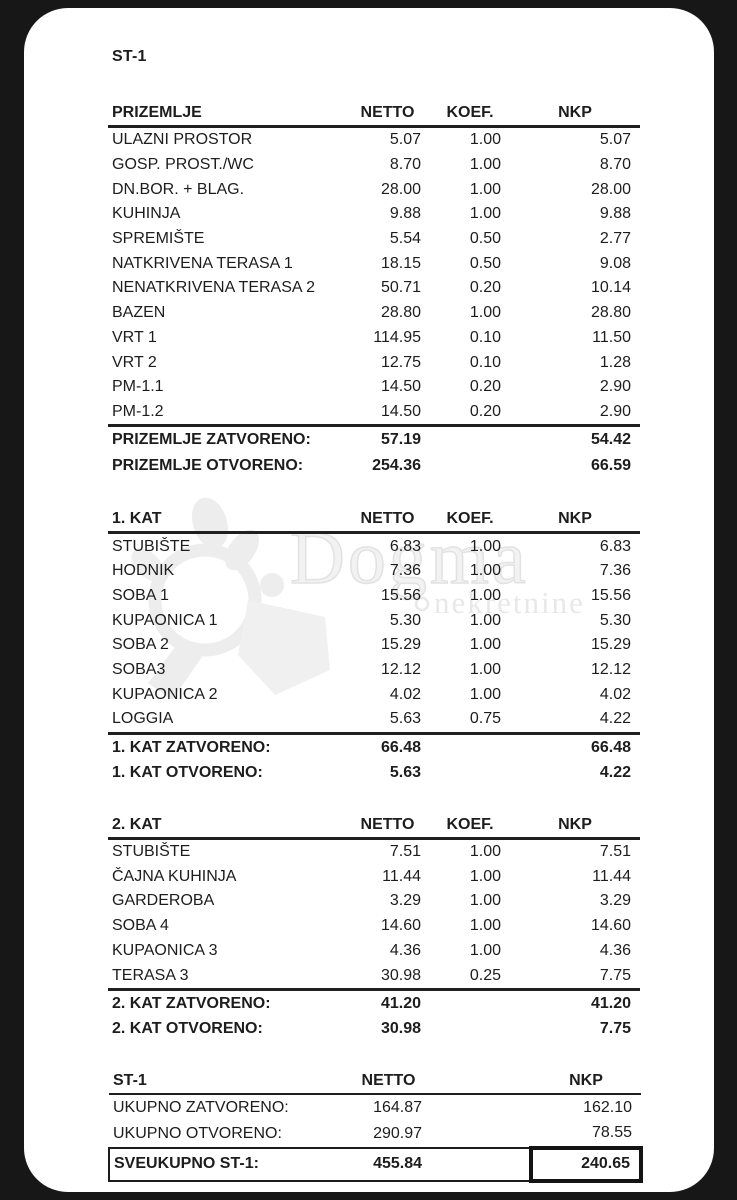 The width and height of the screenshot is (737, 1200). I want to click on room-label: SPREMIŠTE, so click(158, 239).